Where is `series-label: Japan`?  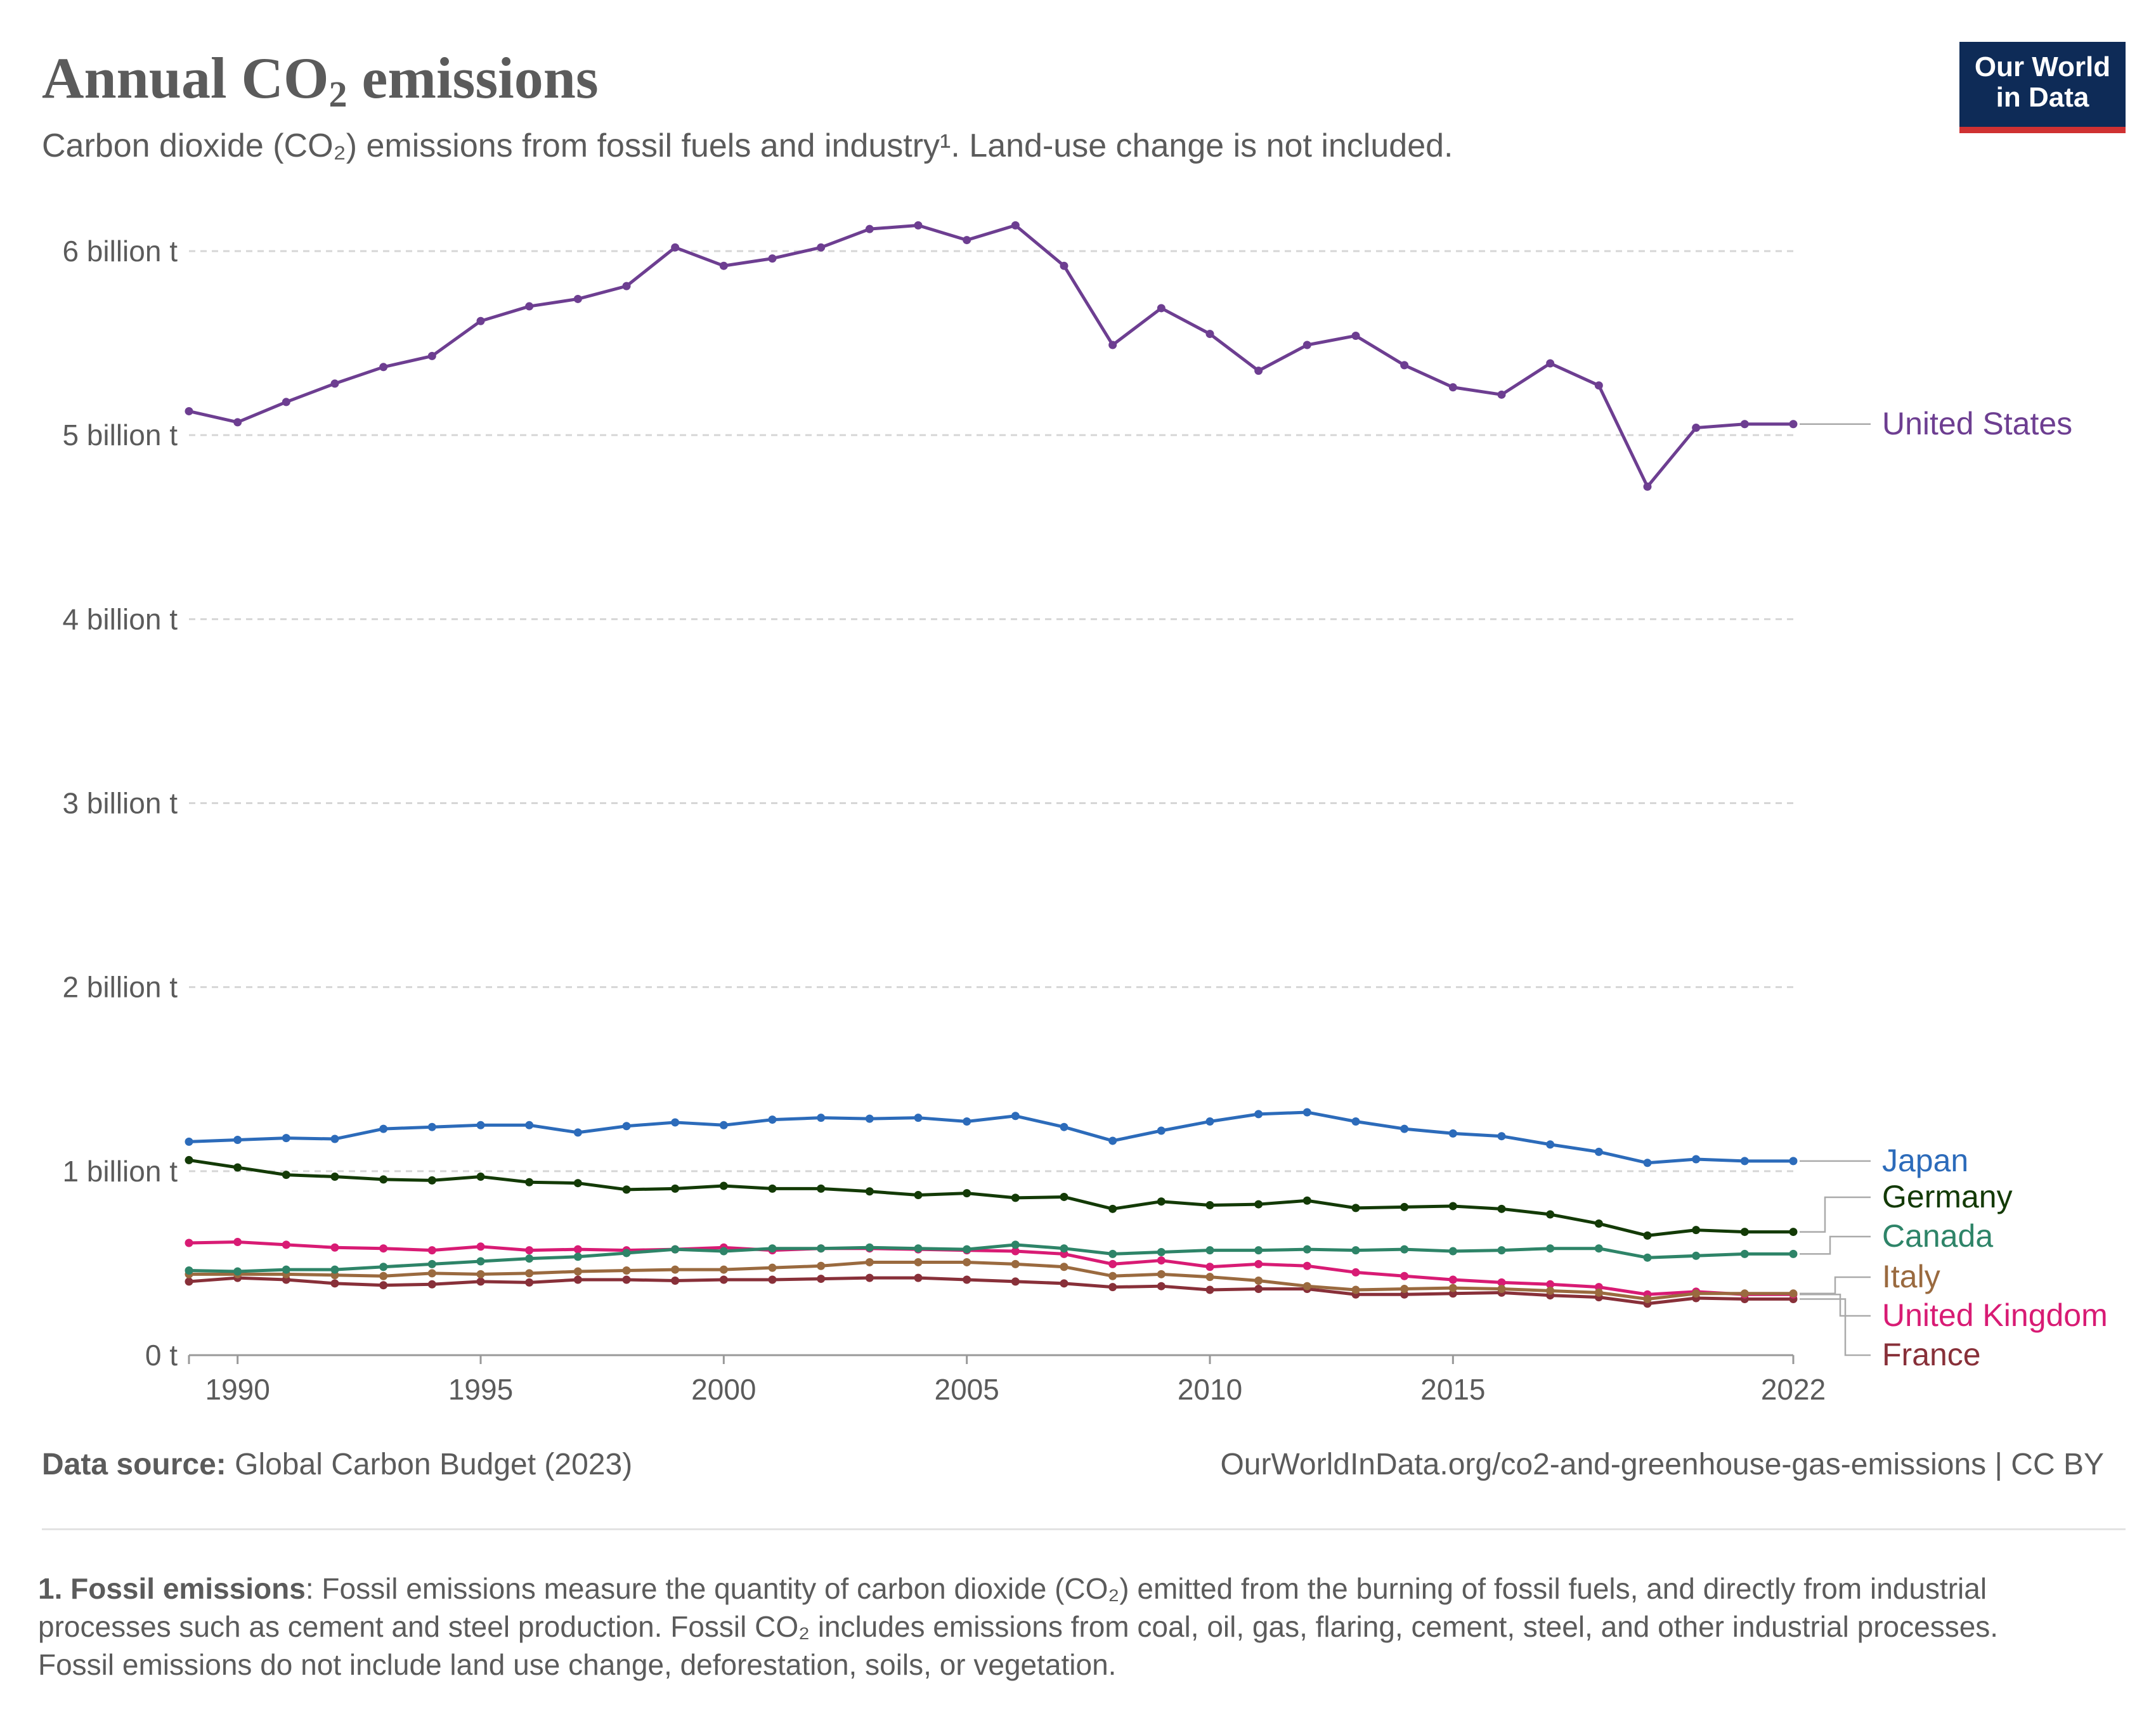
series-label: Japan is located at coordinates (1925, 1160).